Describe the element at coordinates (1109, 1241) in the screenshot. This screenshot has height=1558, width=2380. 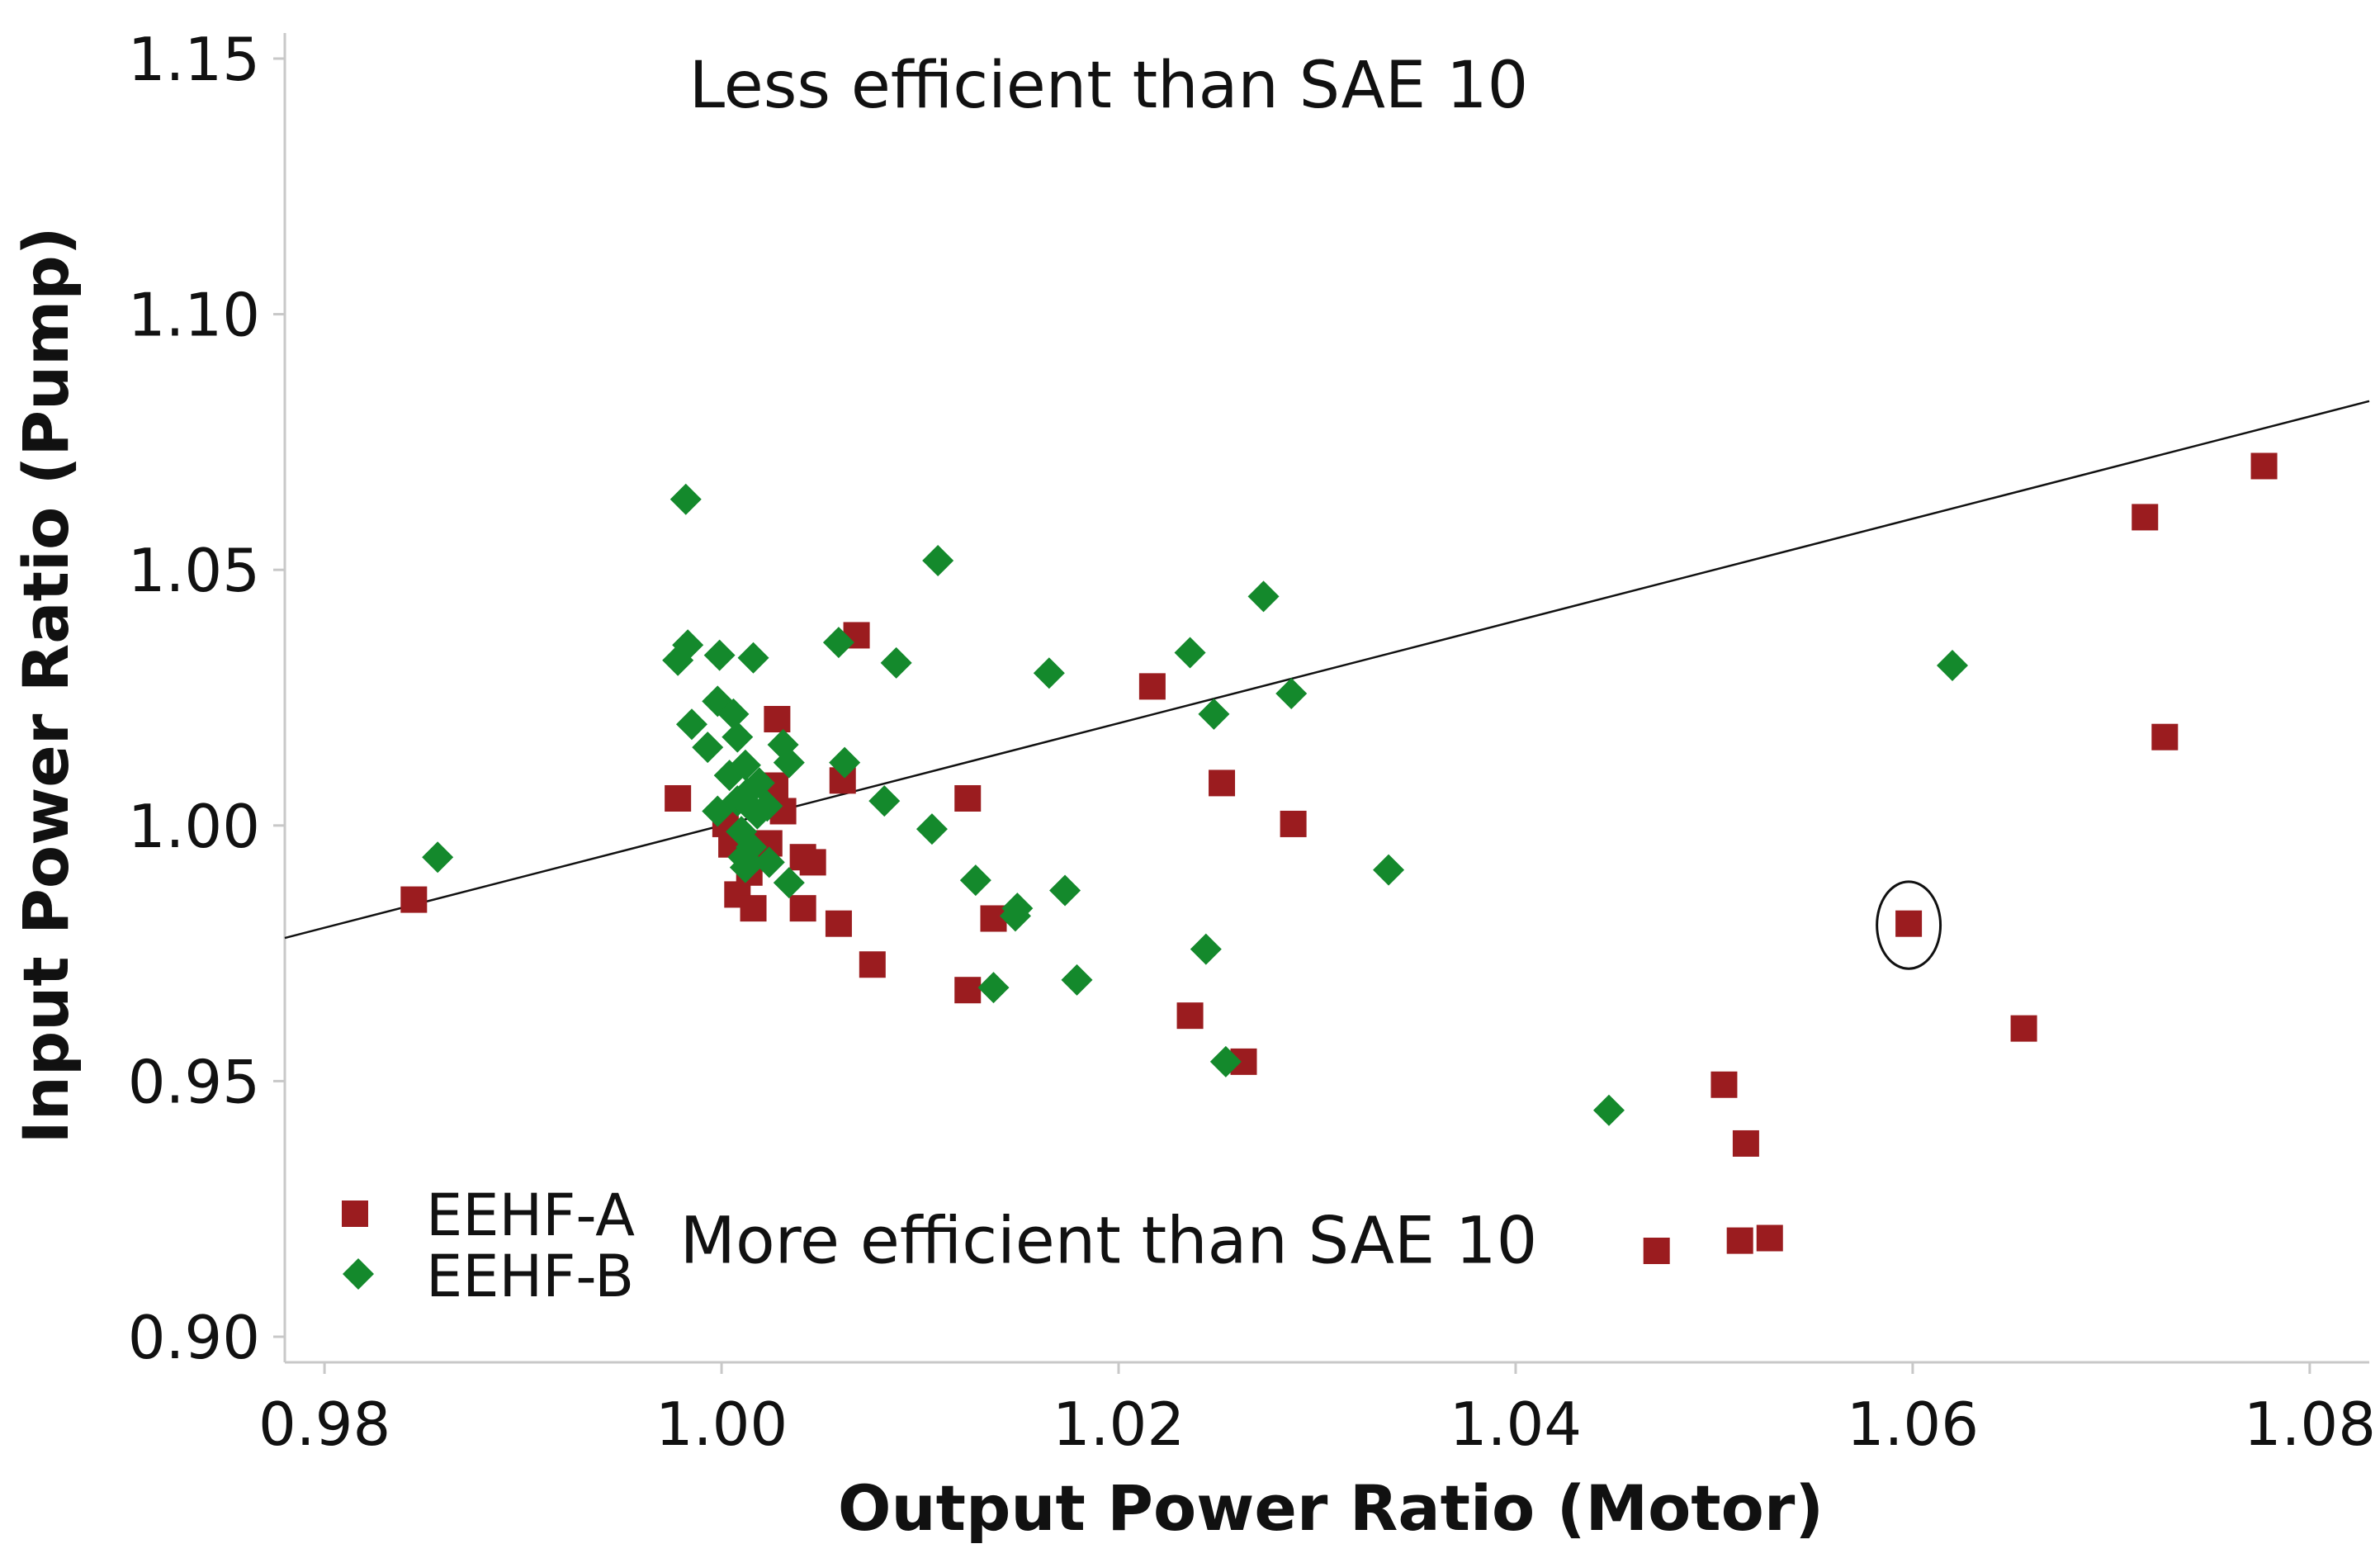
I see `annotation-more-efficient: More efficient than SAE 10` at that location.